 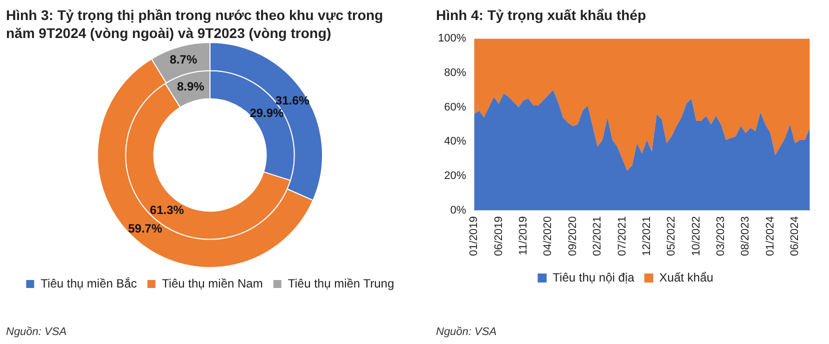 I want to click on x-tick-label: 07/2021, so click(x=622, y=236).